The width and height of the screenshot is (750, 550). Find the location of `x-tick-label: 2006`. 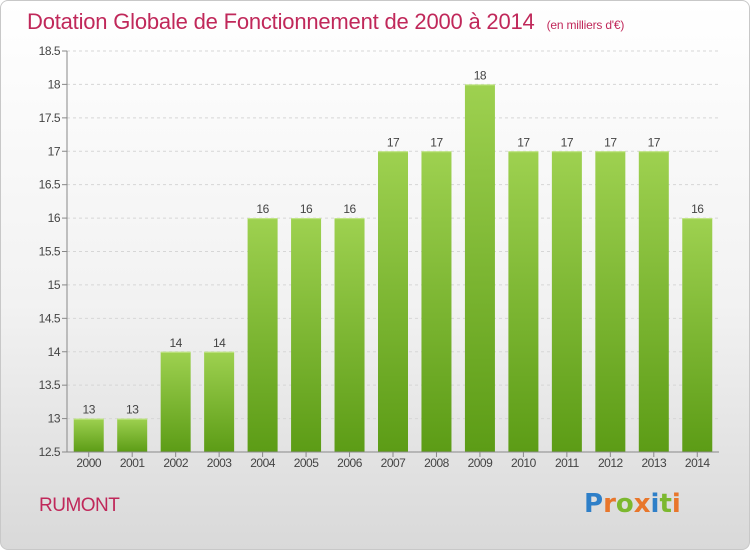

x-tick-label: 2006 is located at coordinates (350, 463).